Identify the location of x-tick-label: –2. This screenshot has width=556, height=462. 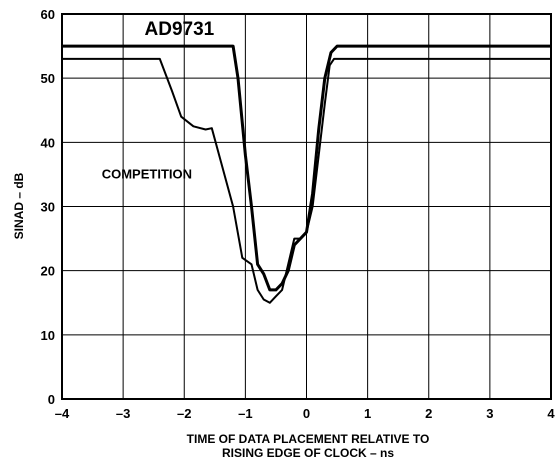
(184, 413).